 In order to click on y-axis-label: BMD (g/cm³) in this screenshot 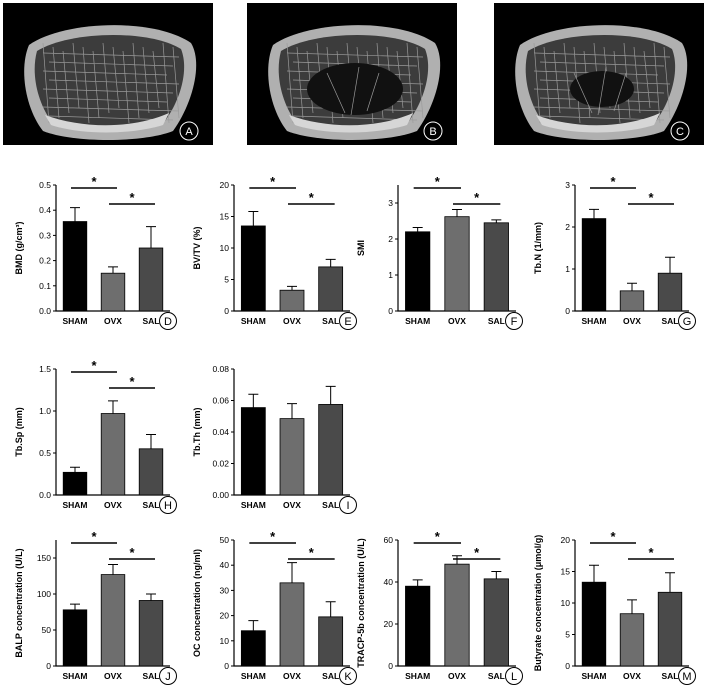, I will do `click(19, 248)`.